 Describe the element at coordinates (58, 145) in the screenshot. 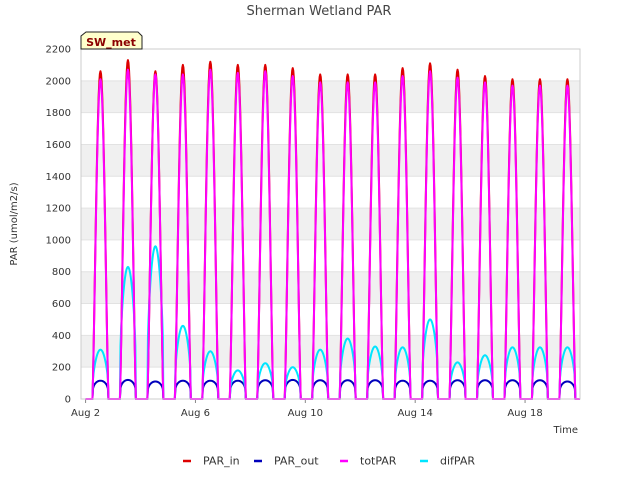

I see `y-tick-label: 1600` at that location.